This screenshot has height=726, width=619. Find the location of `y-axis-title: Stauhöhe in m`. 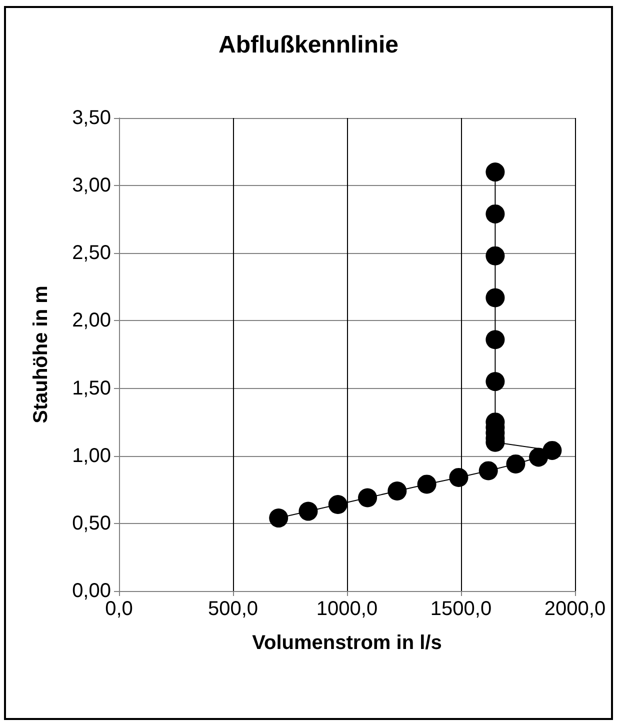

y-axis-title: Stauhöhe in m is located at coordinates (41, 355).